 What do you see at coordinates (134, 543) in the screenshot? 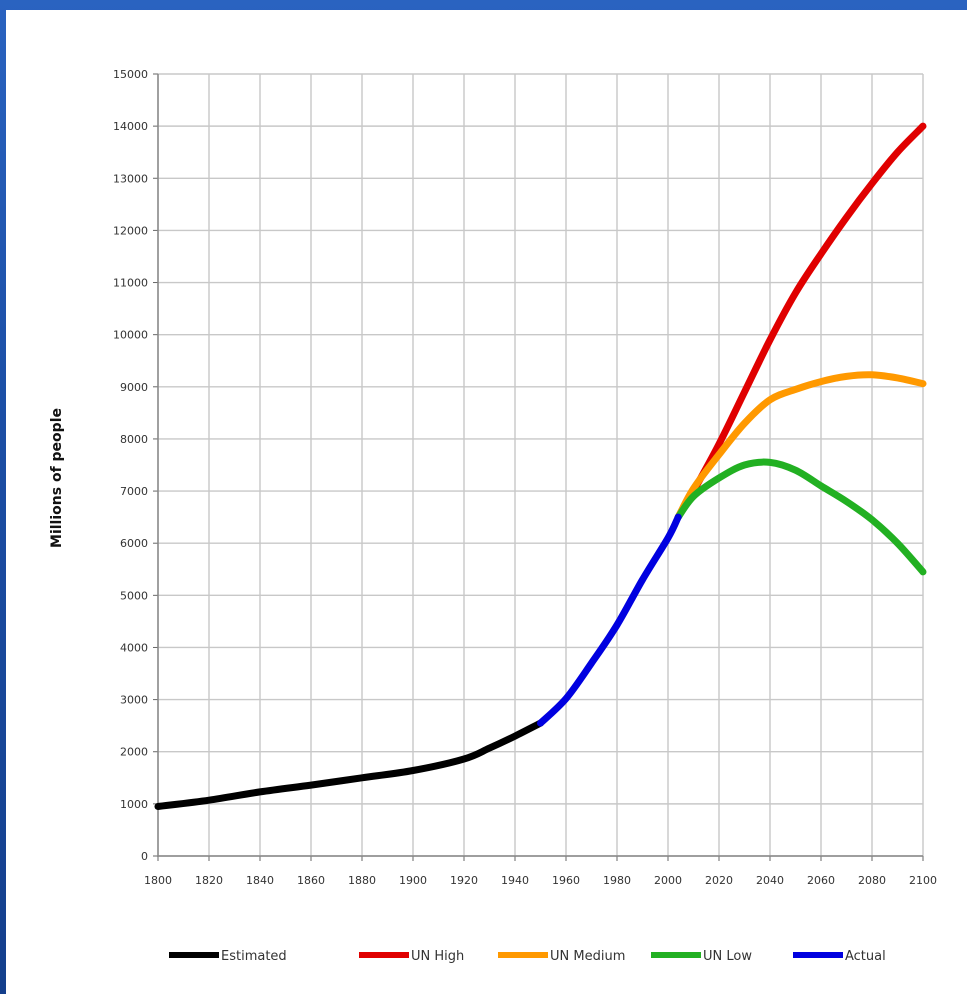
I see `y-tick-label: 6000` at bounding box center [134, 543].